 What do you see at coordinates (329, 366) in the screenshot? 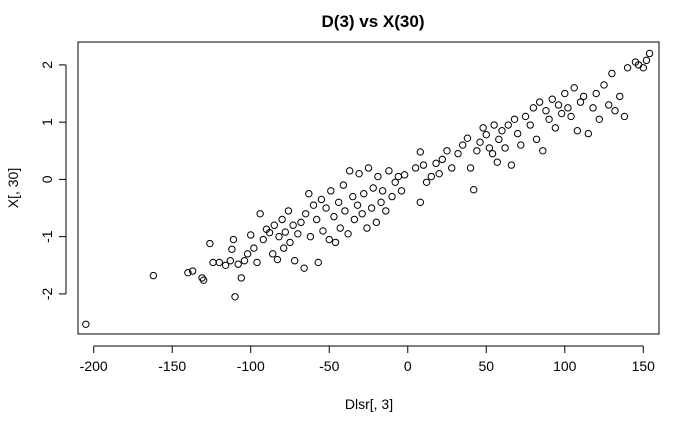
I see `x-tick-label: -50` at bounding box center [329, 366].